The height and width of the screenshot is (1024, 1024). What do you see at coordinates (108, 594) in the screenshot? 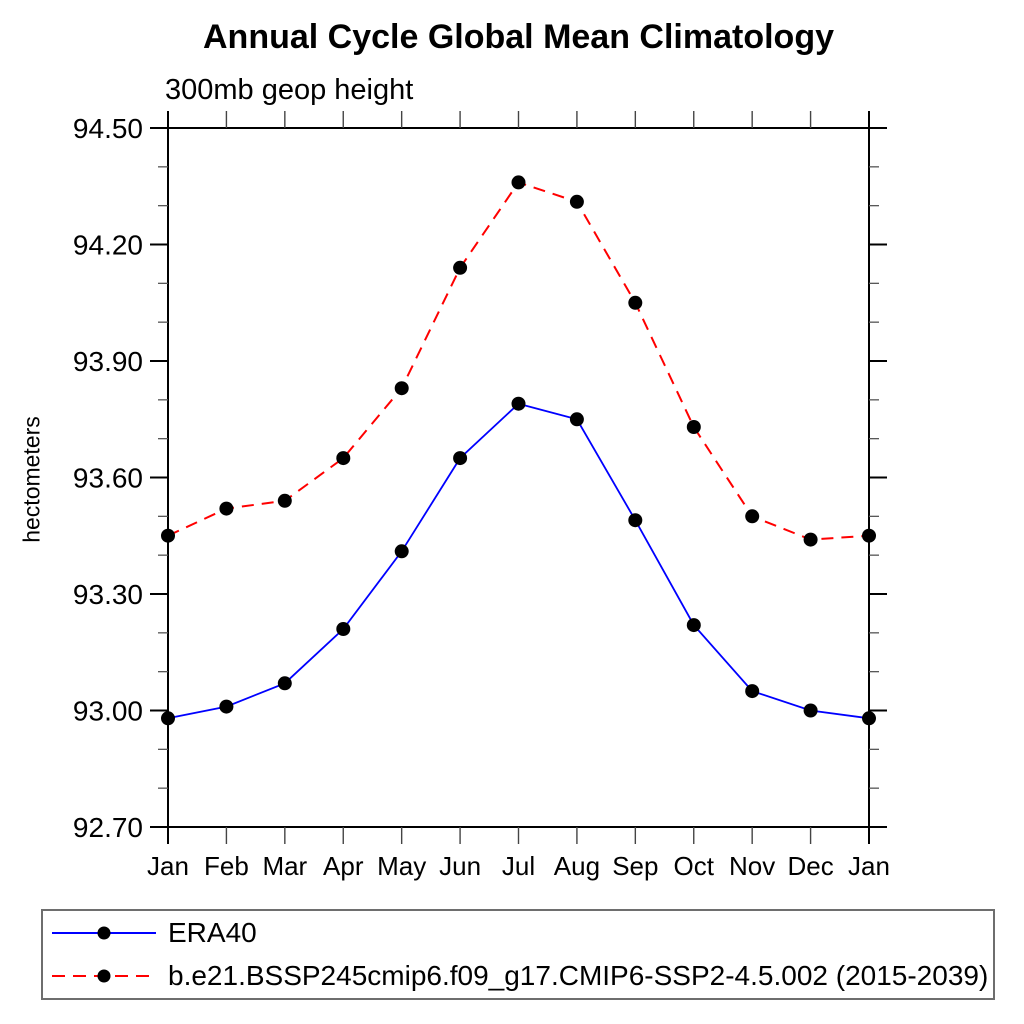
I see `y-axis-tick-label: 93.30` at bounding box center [108, 594].